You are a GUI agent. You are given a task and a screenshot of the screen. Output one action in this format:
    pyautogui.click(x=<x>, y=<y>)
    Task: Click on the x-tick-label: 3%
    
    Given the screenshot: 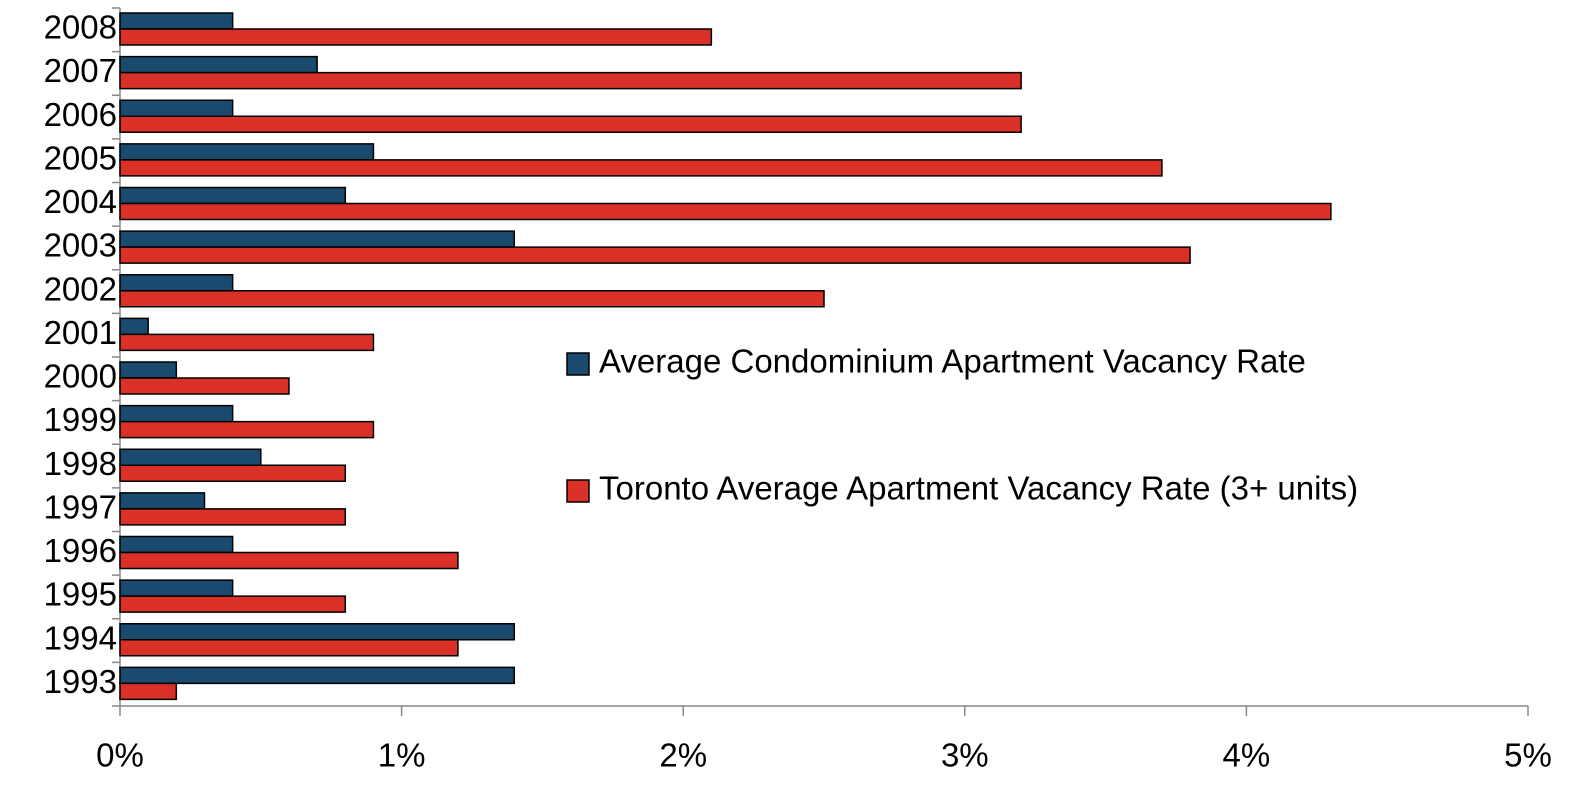 What is the action you would take?
    pyautogui.click(x=965, y=755)
    